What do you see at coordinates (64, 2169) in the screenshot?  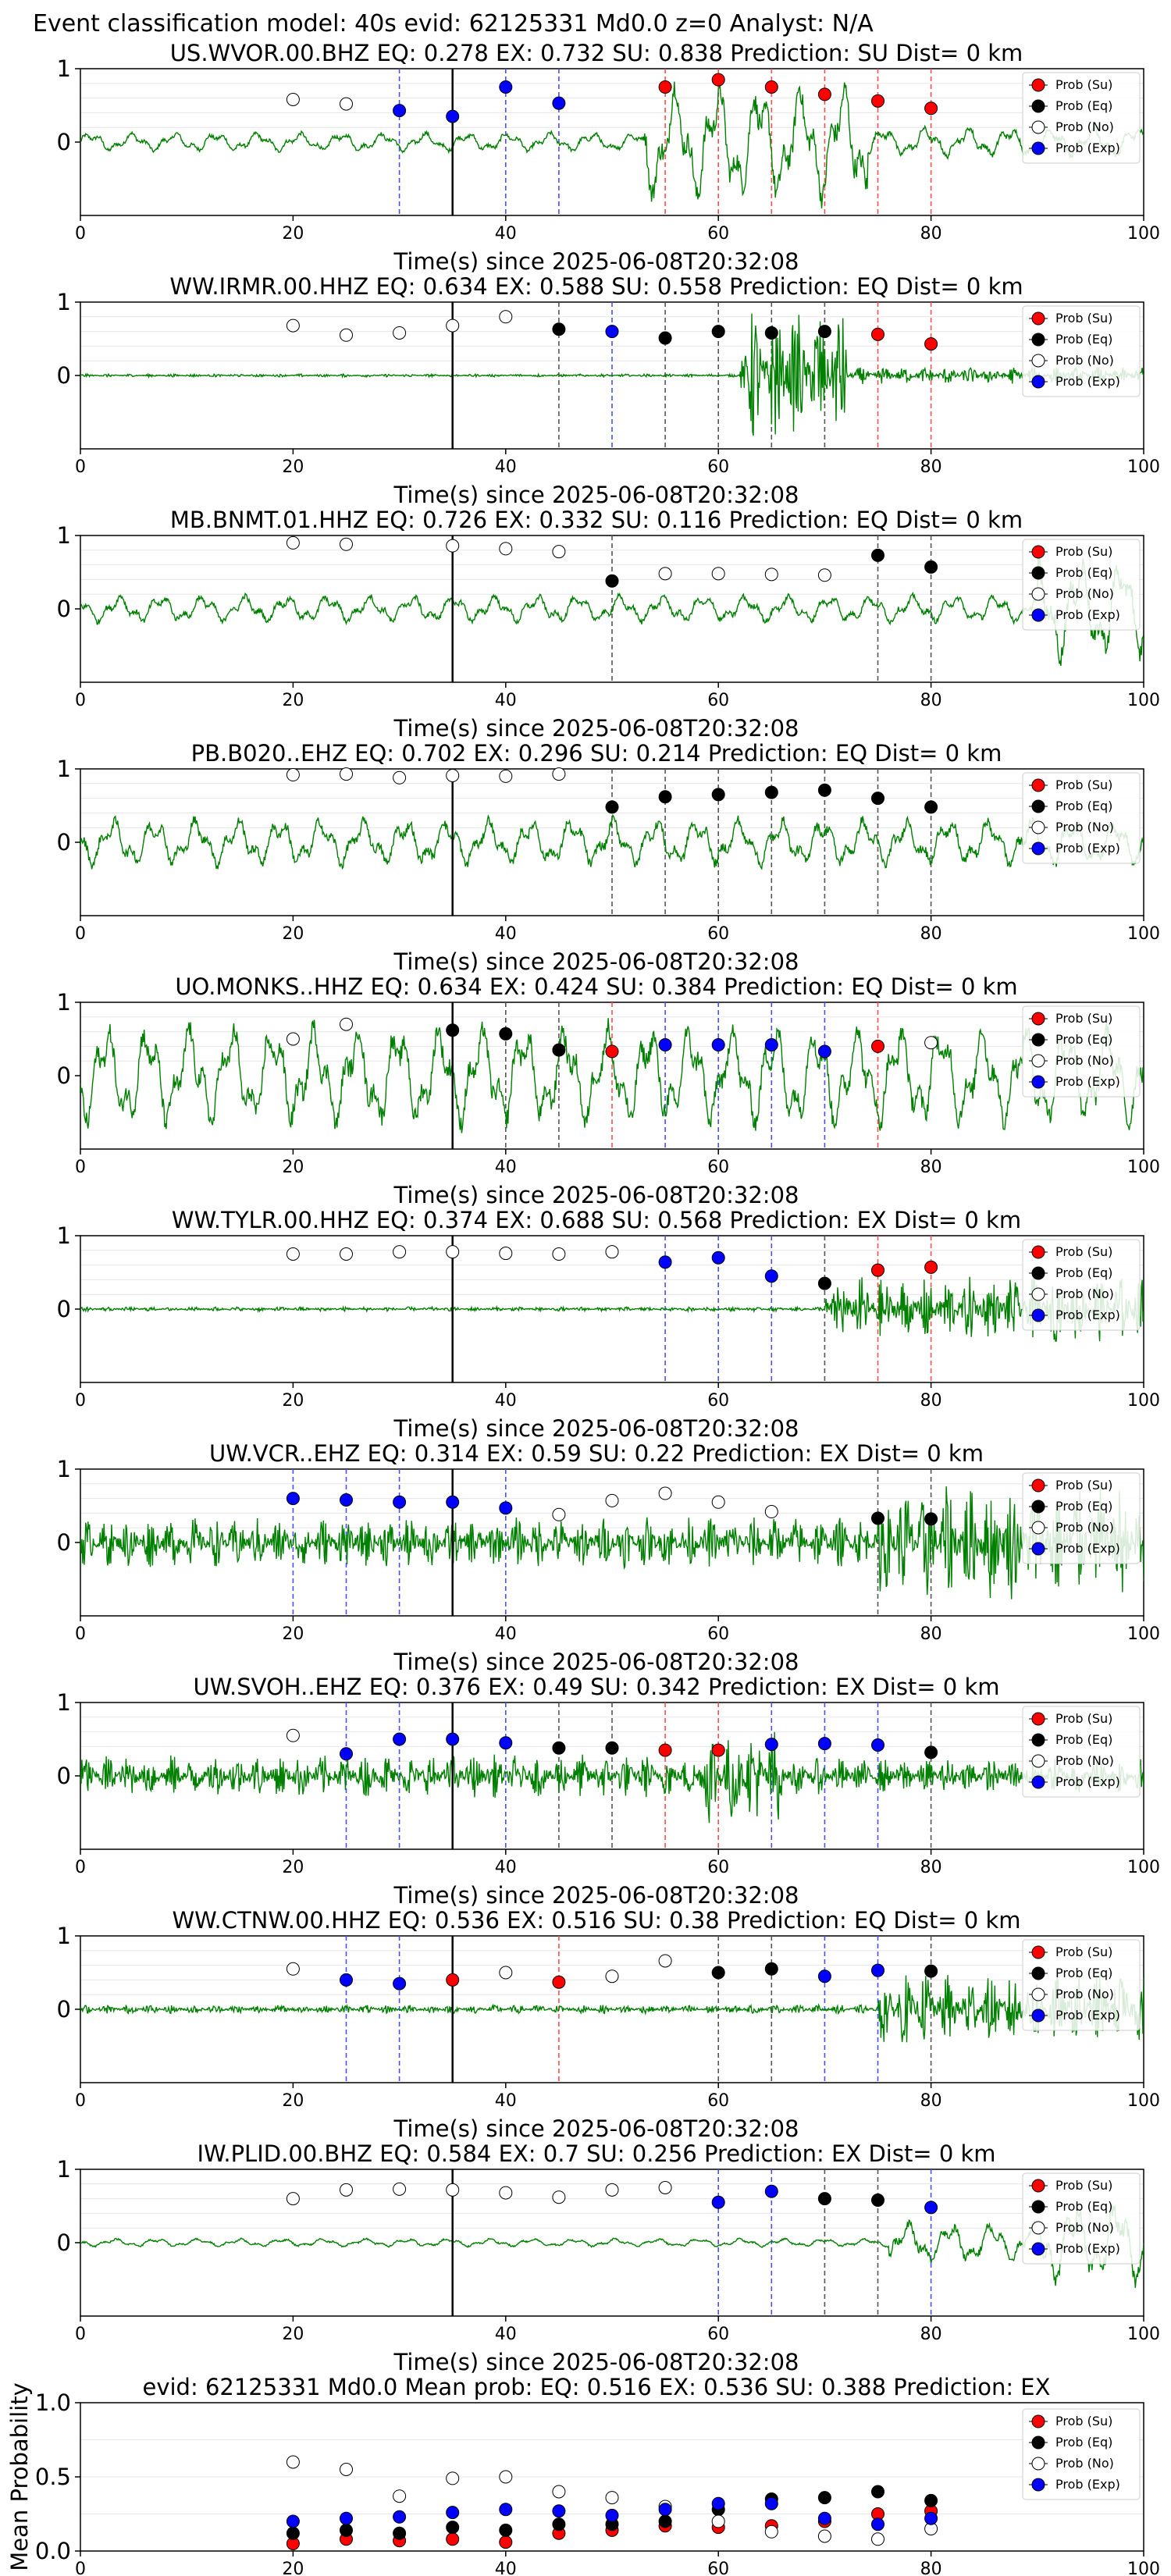 I see `y-tick-label: 1` at bounding box center [64, 2169].